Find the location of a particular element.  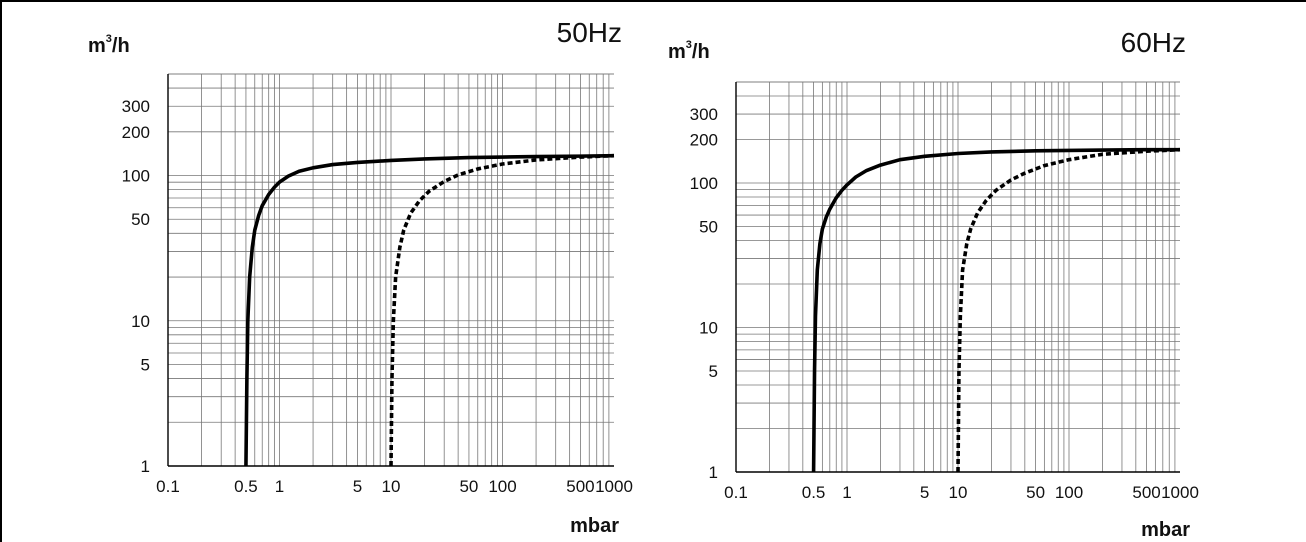

chart-title: 60Hz is located at coordinates (1153, 42).